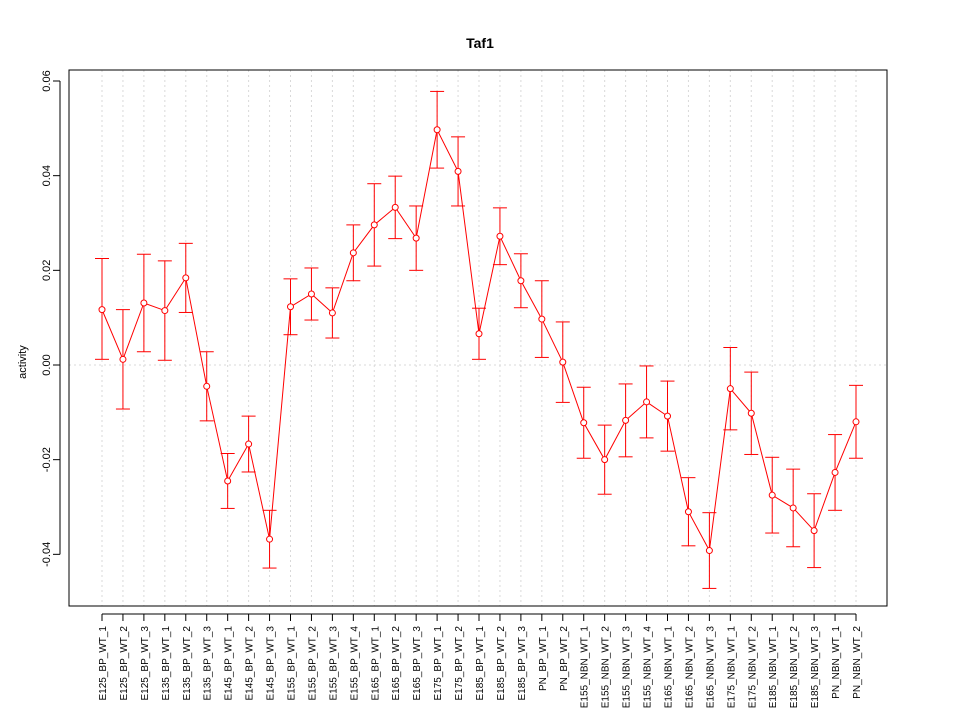 The height and width of the screenshot is (720, 960). What do you see at coordinates (124, 663) in the screenshot?
I see `x-tick-label: E125_BP_WT_2` at bounding box center [124, 663].